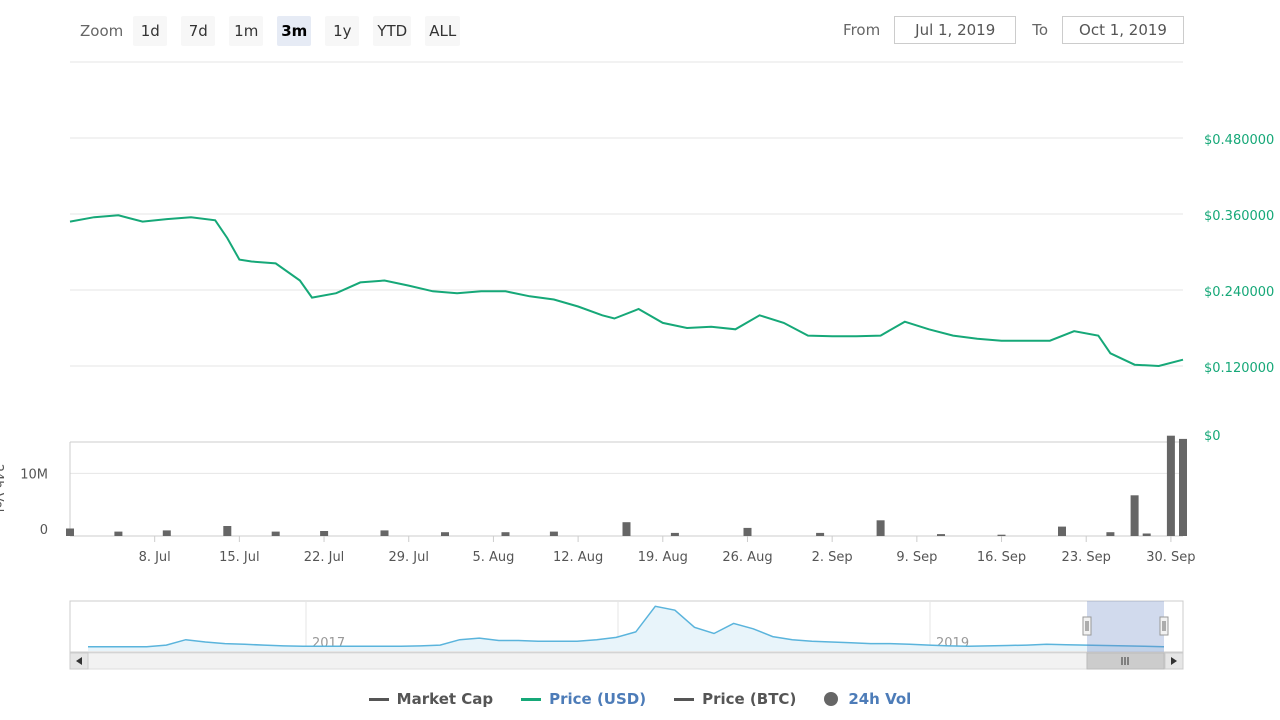 The height and width of the screenshot is (720, 1280). What do you see at coordinates (324, 557) in the screenshot?
I see `x-axis-tick-label: 22. Jul` at bounding box center [324, 557].